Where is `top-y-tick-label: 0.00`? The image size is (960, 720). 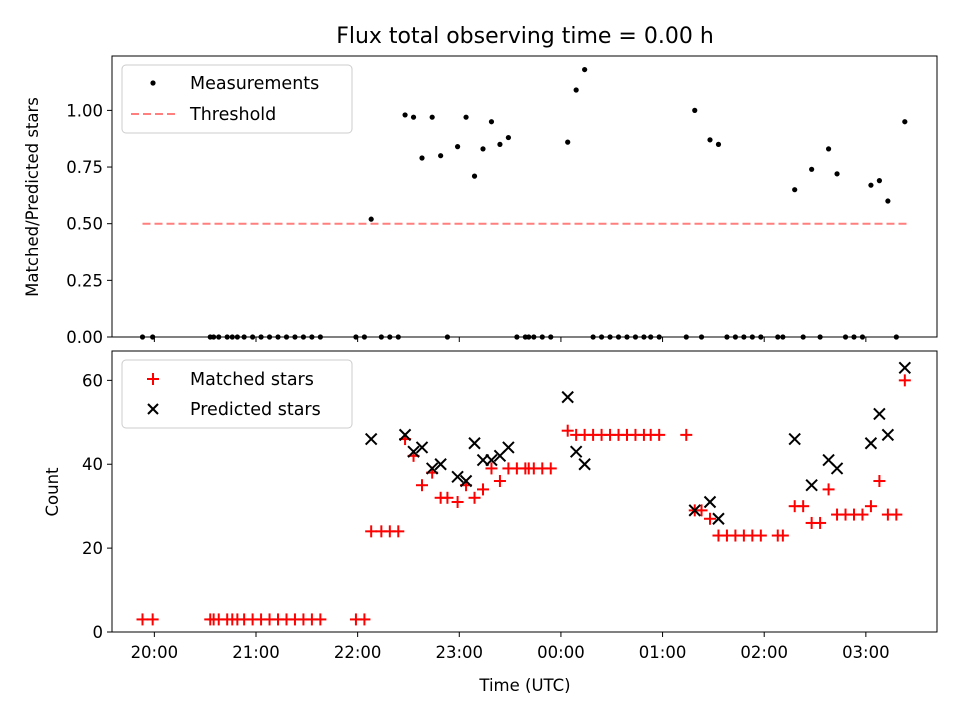
top-y-tick-label: 0.00 is located at coordinates (84, 337).